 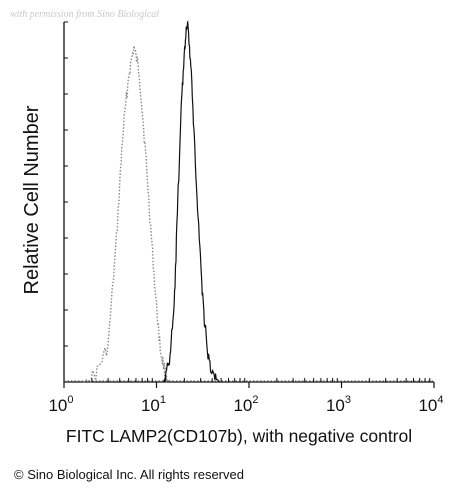 What do you see at coordinates (126, 214) in the screenshot?
I see `negative-control-histogram` at bounding box center [126, 214].